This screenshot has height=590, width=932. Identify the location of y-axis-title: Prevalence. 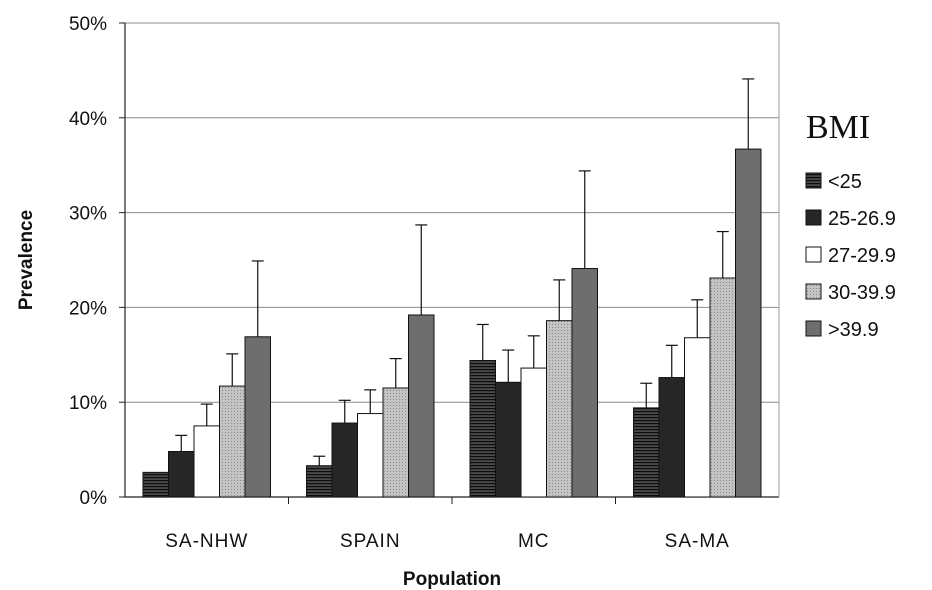
(26, 260).